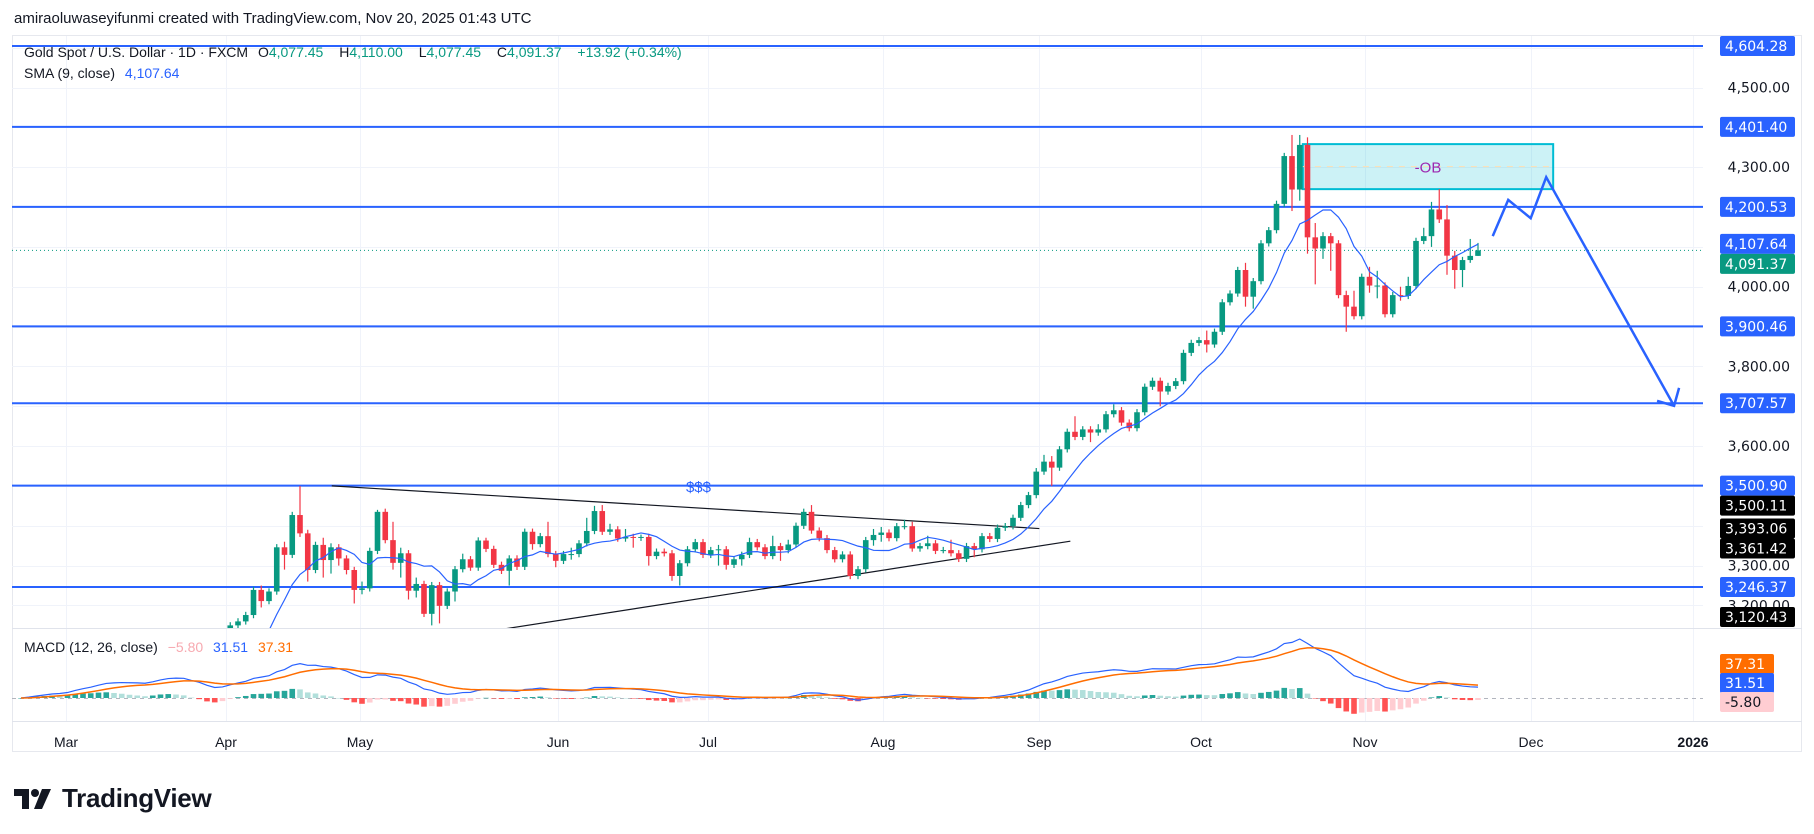 The image size is (1814, 834). I want to click on projection-path, so click(1583, 290).